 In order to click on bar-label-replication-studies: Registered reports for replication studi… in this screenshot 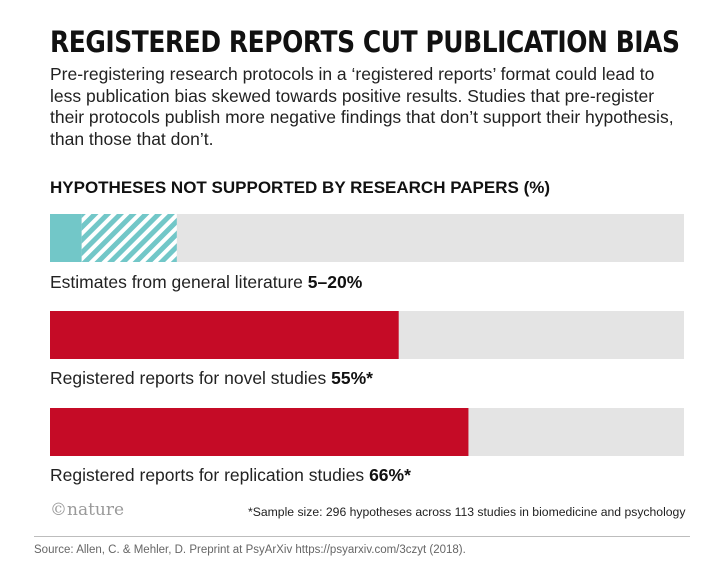, I will do `click(230, 475)`.